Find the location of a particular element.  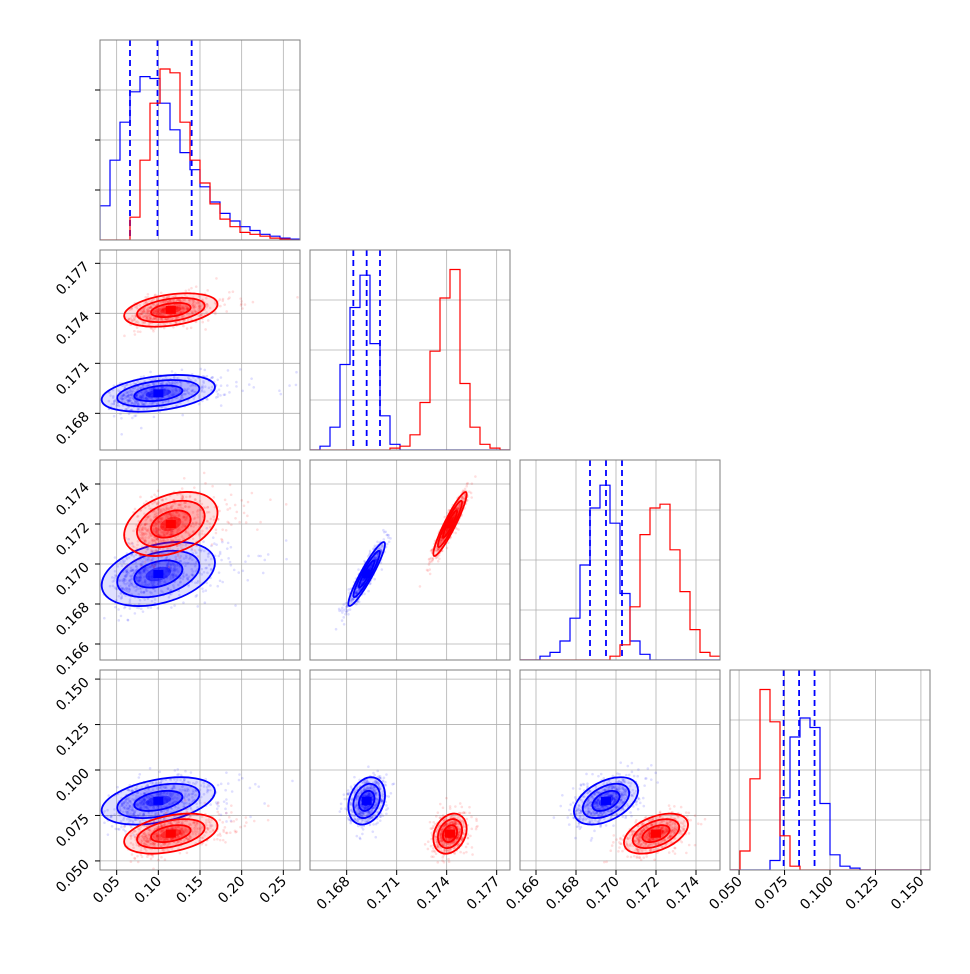

density-peak-red is located at coordinates (171, 310).